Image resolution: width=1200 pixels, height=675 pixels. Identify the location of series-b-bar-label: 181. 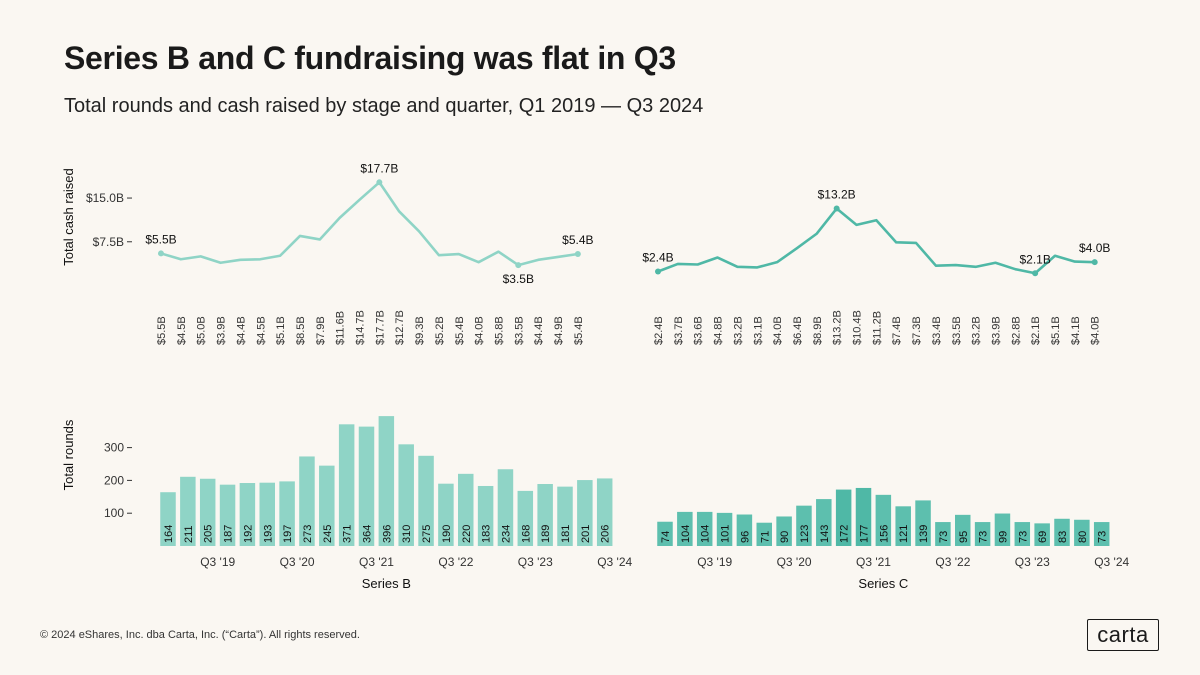
(566, 534).